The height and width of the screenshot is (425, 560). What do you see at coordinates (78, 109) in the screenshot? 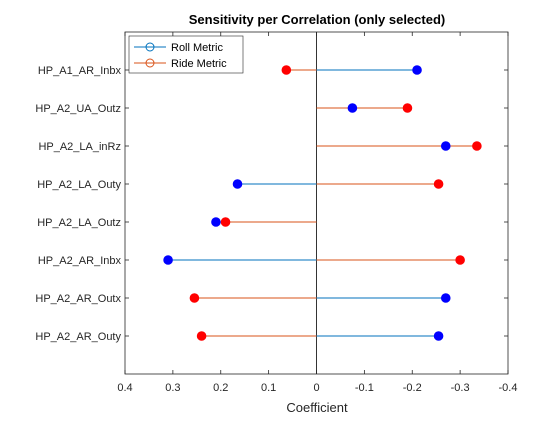
I see `y-category-label: HP_A2_UA_Outz` at bounding box center [78, 109].